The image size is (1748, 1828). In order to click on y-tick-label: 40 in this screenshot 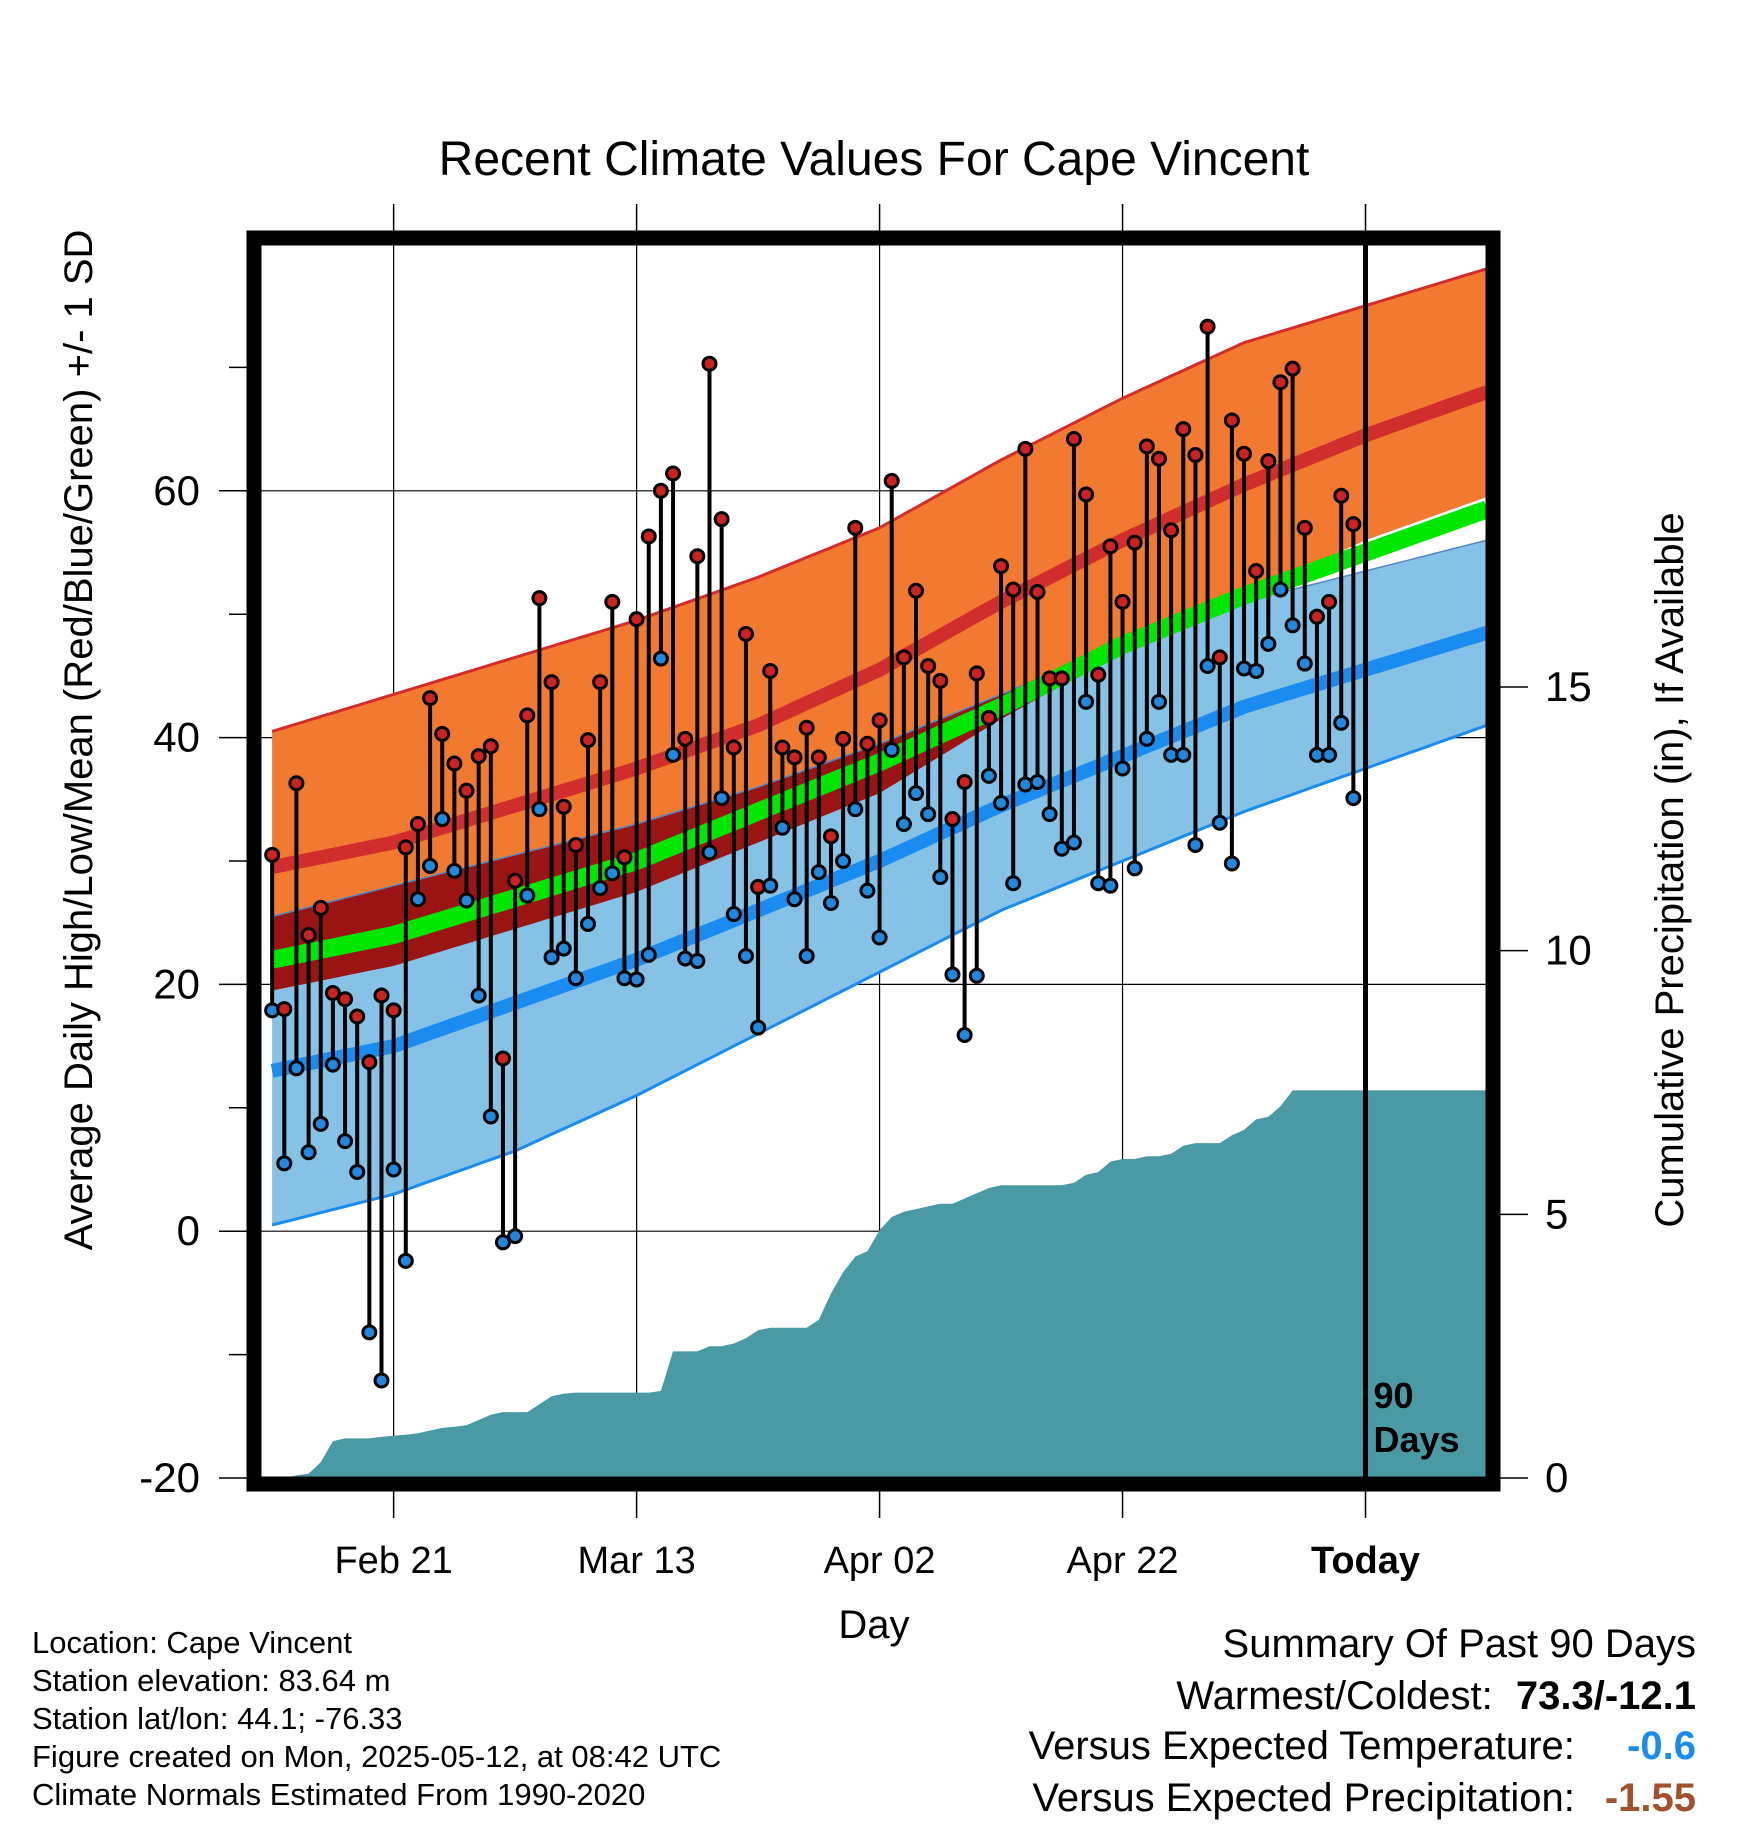, I will do `click(176, 737)`.